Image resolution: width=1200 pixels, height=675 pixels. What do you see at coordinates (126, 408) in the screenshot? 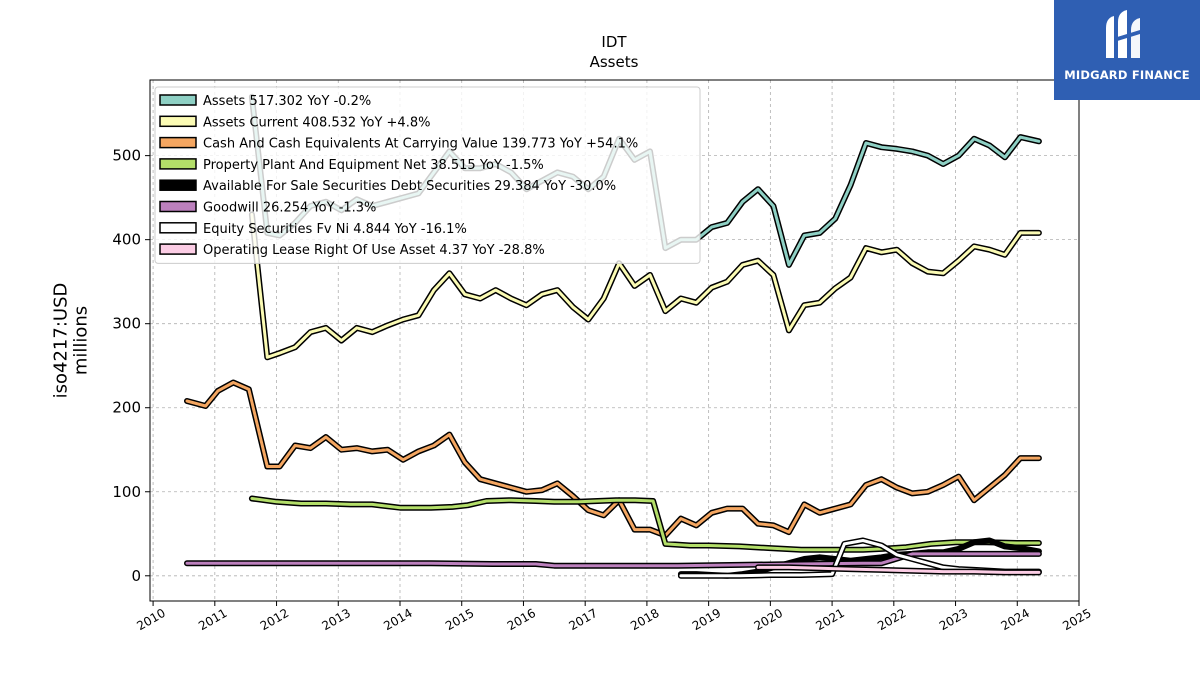
I see `y-tick-label: 200` at bounding box center [126, 408].